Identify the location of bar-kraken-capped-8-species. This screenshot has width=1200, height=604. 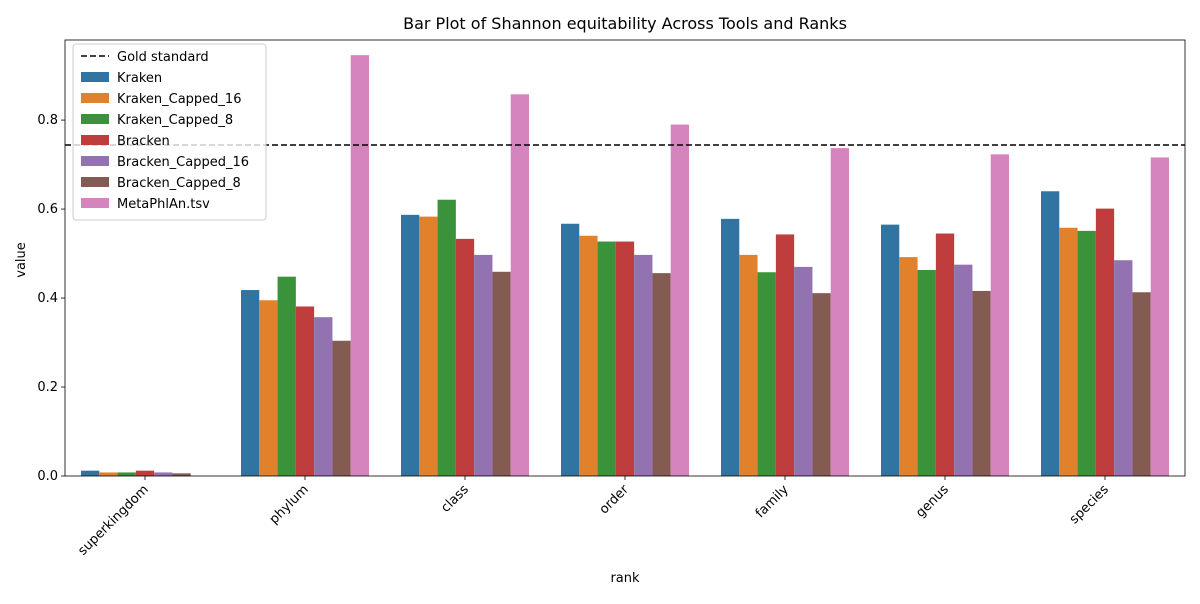
(1086, 353).